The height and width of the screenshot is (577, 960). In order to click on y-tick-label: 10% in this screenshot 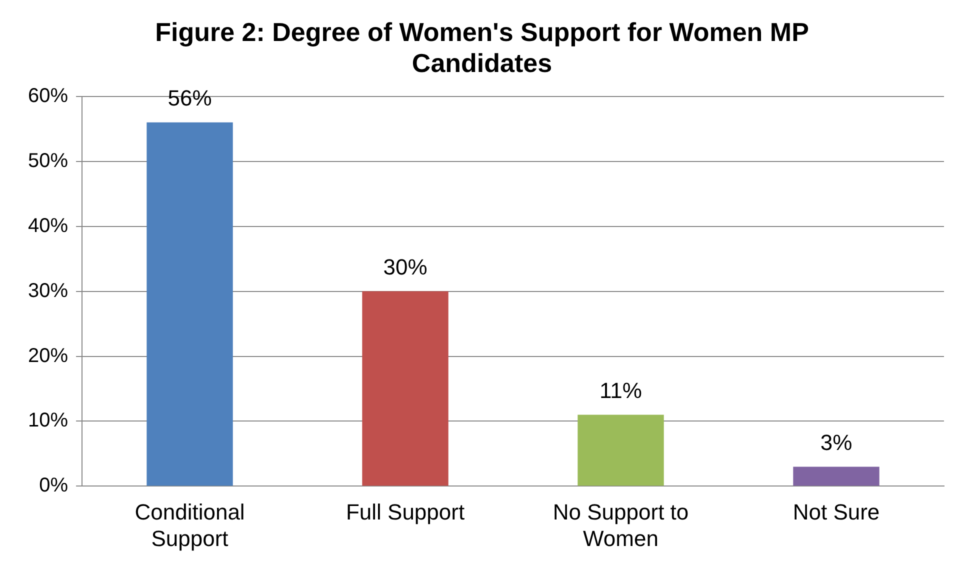, I will do `click(48, 421)`.